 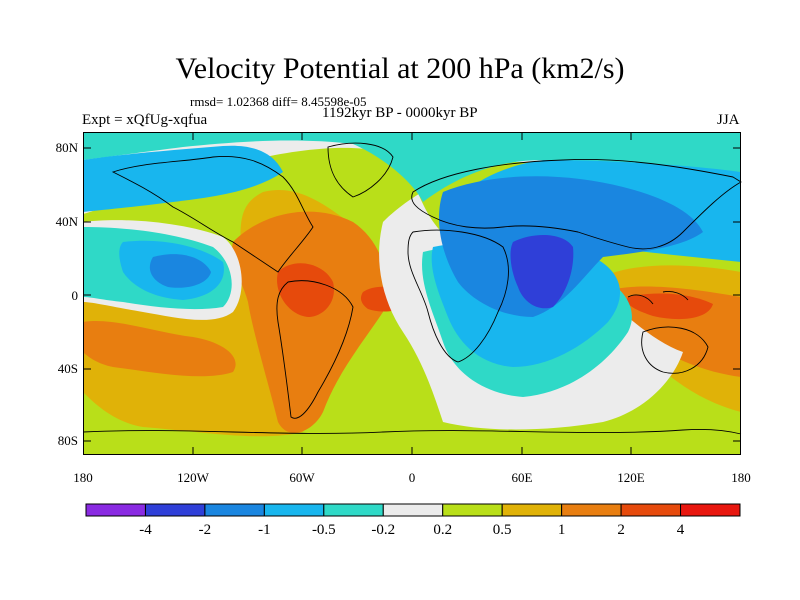 I want to click on lon-label-120e: 120E, so click(x=631, y=477).